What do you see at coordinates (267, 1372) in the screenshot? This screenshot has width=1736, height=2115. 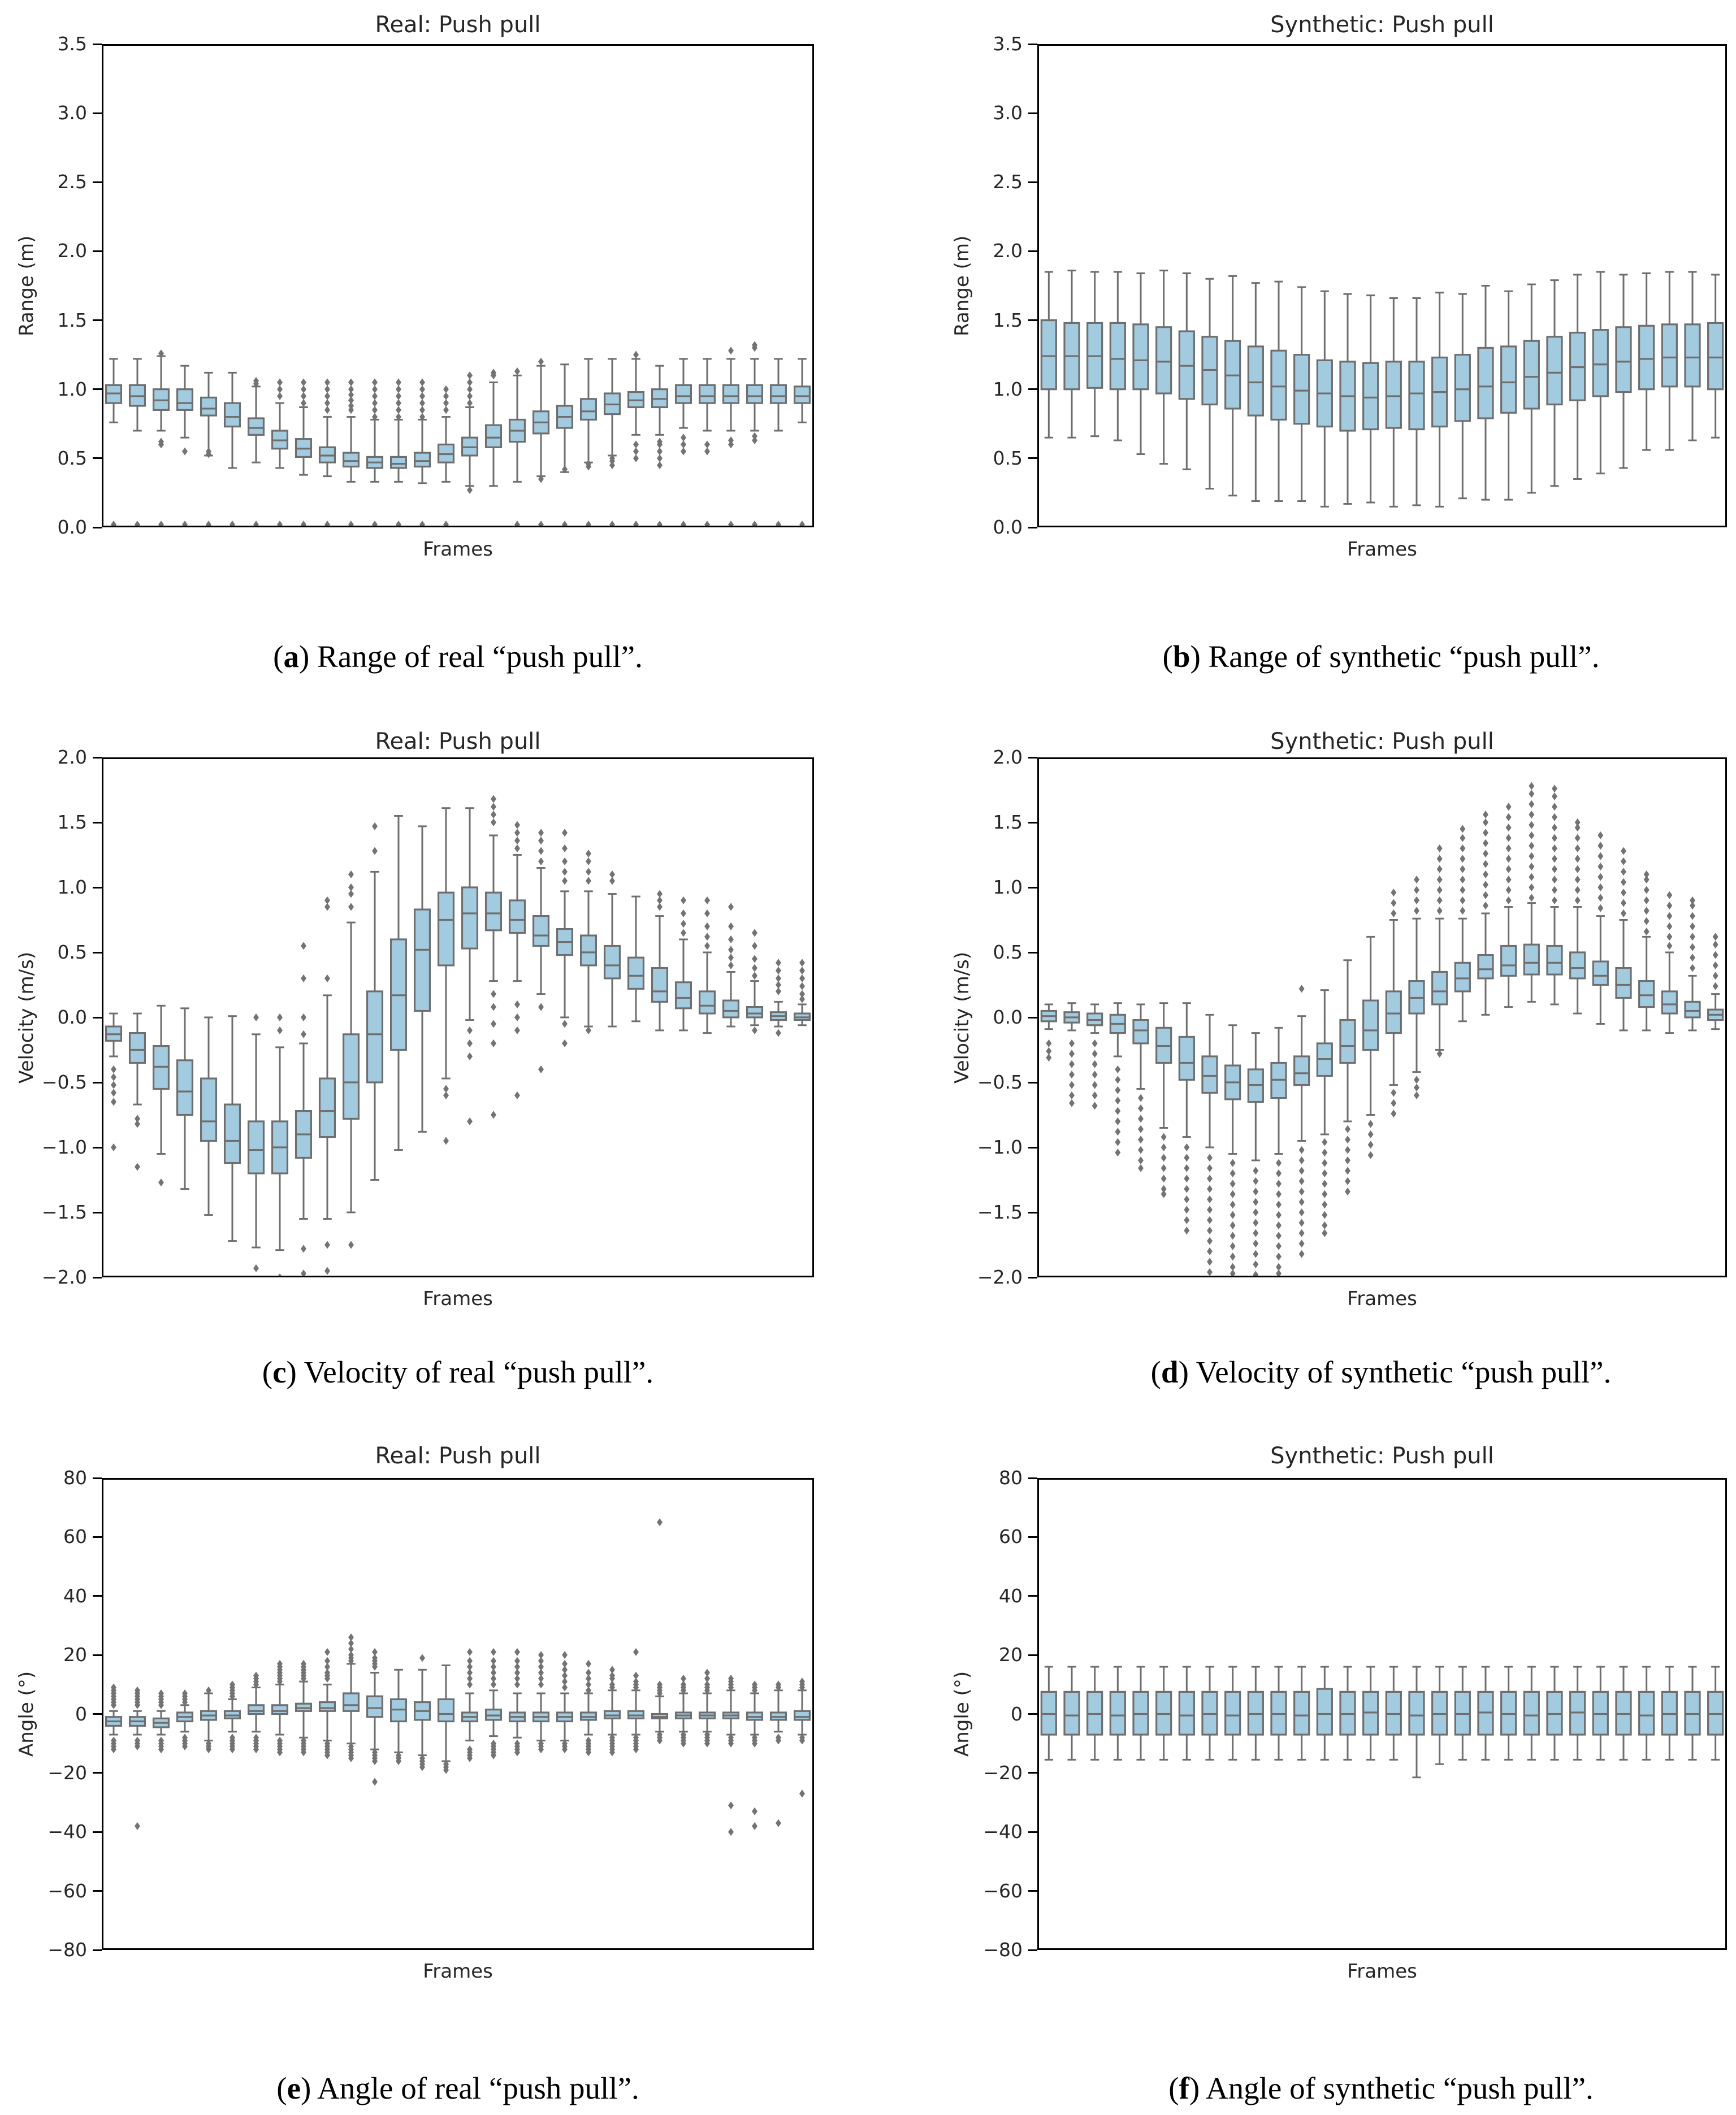 I see `caption-c-paren: (` at bounding box center [267, 1372].